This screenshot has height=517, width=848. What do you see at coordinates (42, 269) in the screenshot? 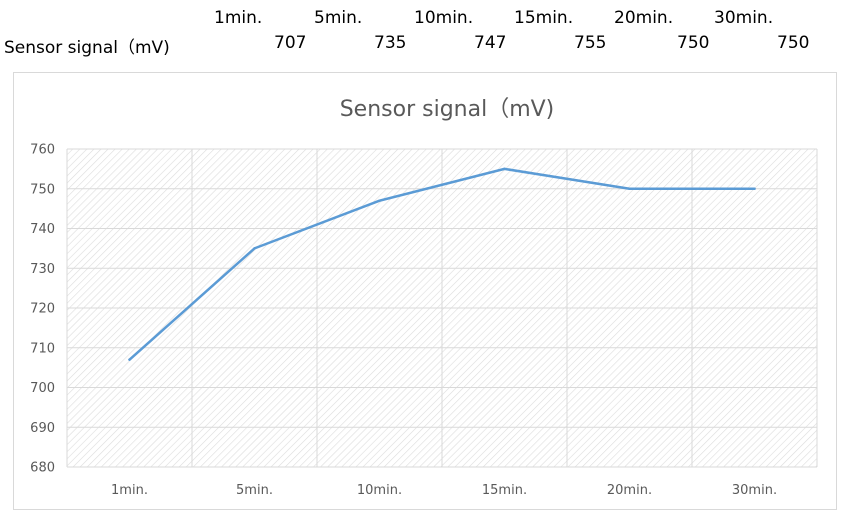
I see `y-tick-label: 730` at bounding box center [42, 269].